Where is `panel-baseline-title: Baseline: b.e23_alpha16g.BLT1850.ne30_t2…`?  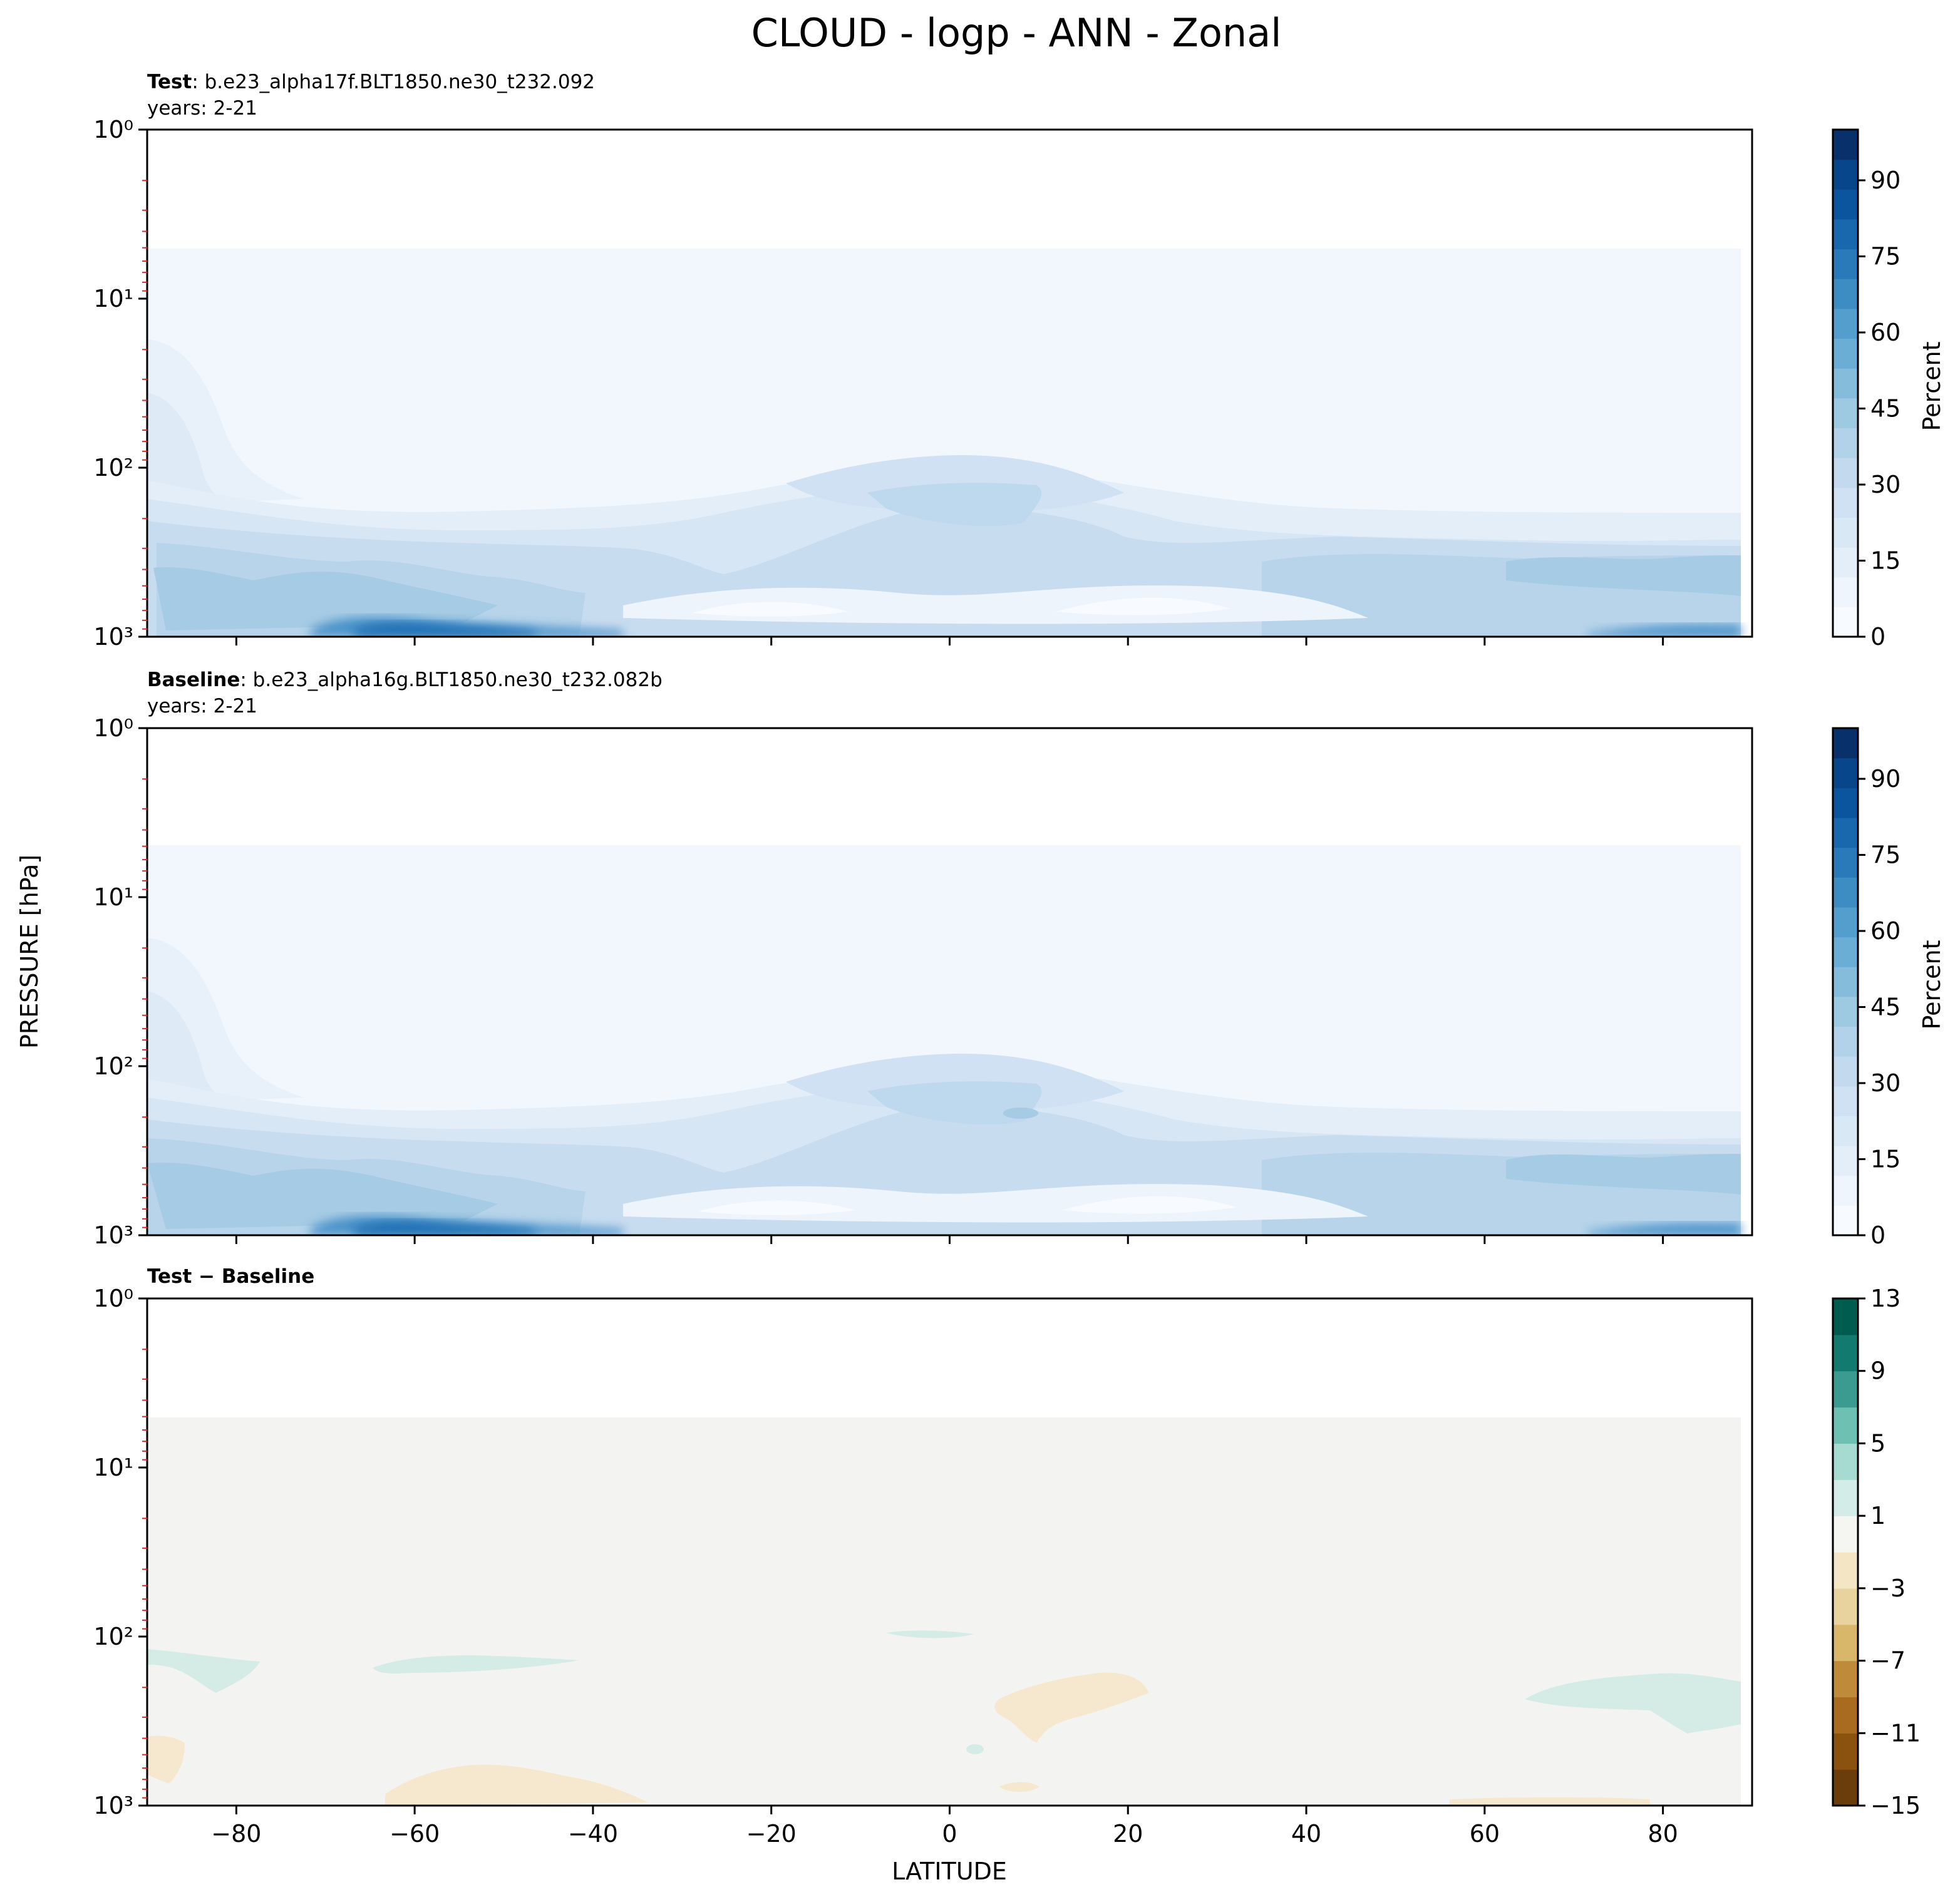 panel-baseline-title: Baseline: b.e23_alpha16g.BLT1850.ne30_t2… is located at coordinates (405, 680).